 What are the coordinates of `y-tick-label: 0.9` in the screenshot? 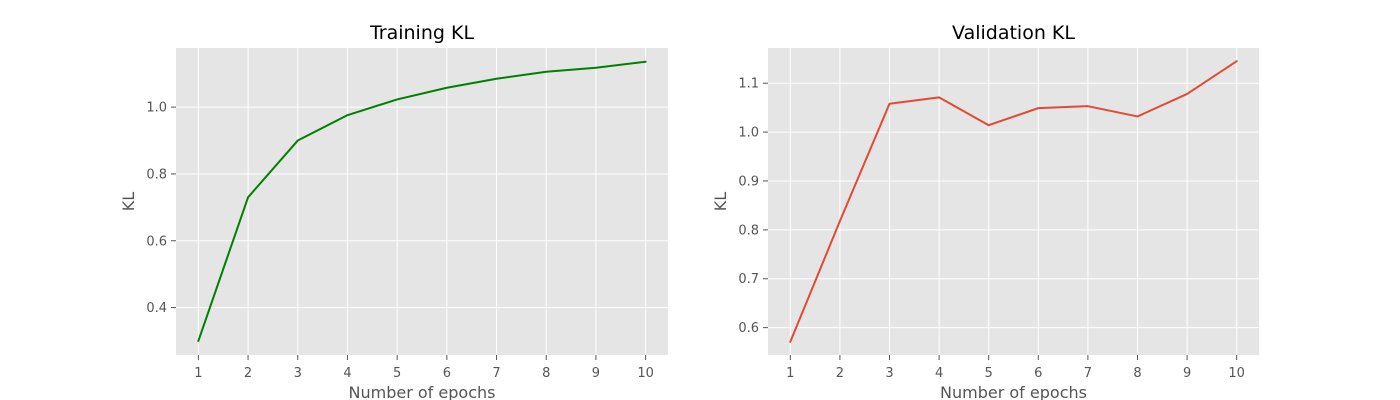 It's located at (748, 181).